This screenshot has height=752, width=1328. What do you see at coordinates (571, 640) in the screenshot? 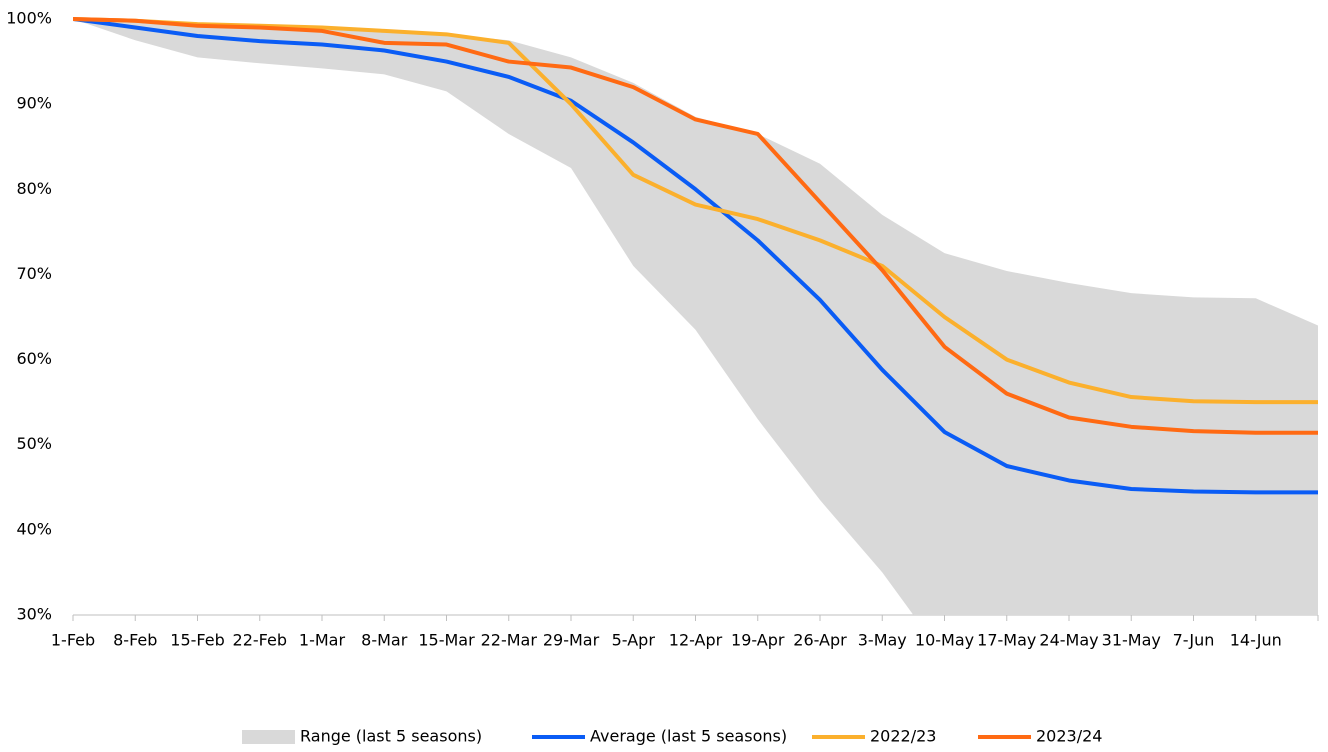
I see `x-tick-label: 29-Mar` at bounding box center [571, 640].